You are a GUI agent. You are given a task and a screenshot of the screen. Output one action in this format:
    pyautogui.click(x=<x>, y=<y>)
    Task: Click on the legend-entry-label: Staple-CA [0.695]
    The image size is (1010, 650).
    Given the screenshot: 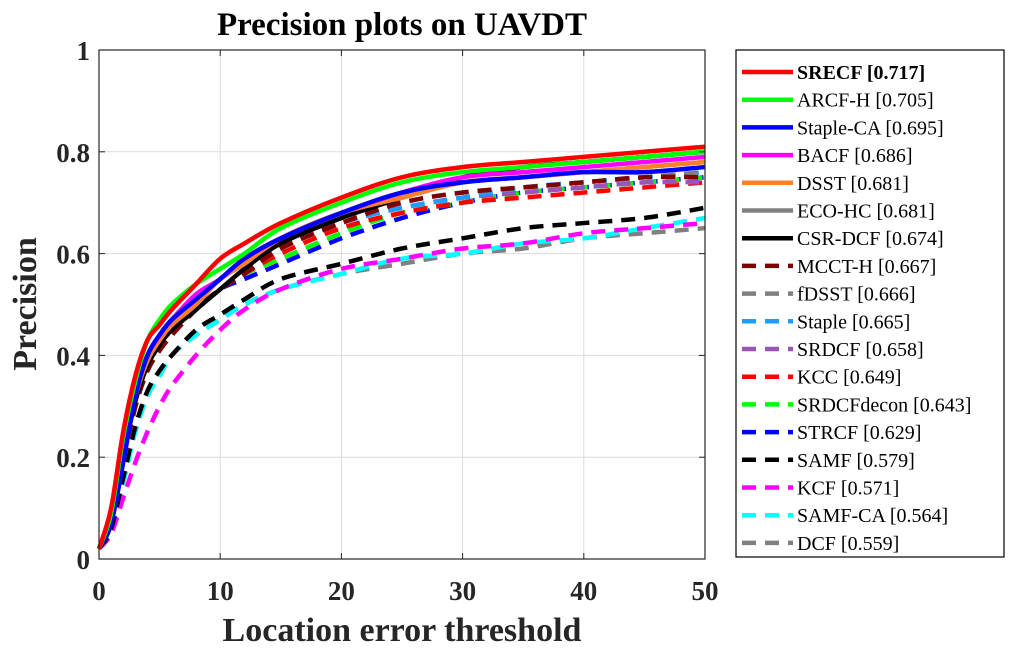 What is the action you would take?
    pyautogui.click(x=870, y=128)
    